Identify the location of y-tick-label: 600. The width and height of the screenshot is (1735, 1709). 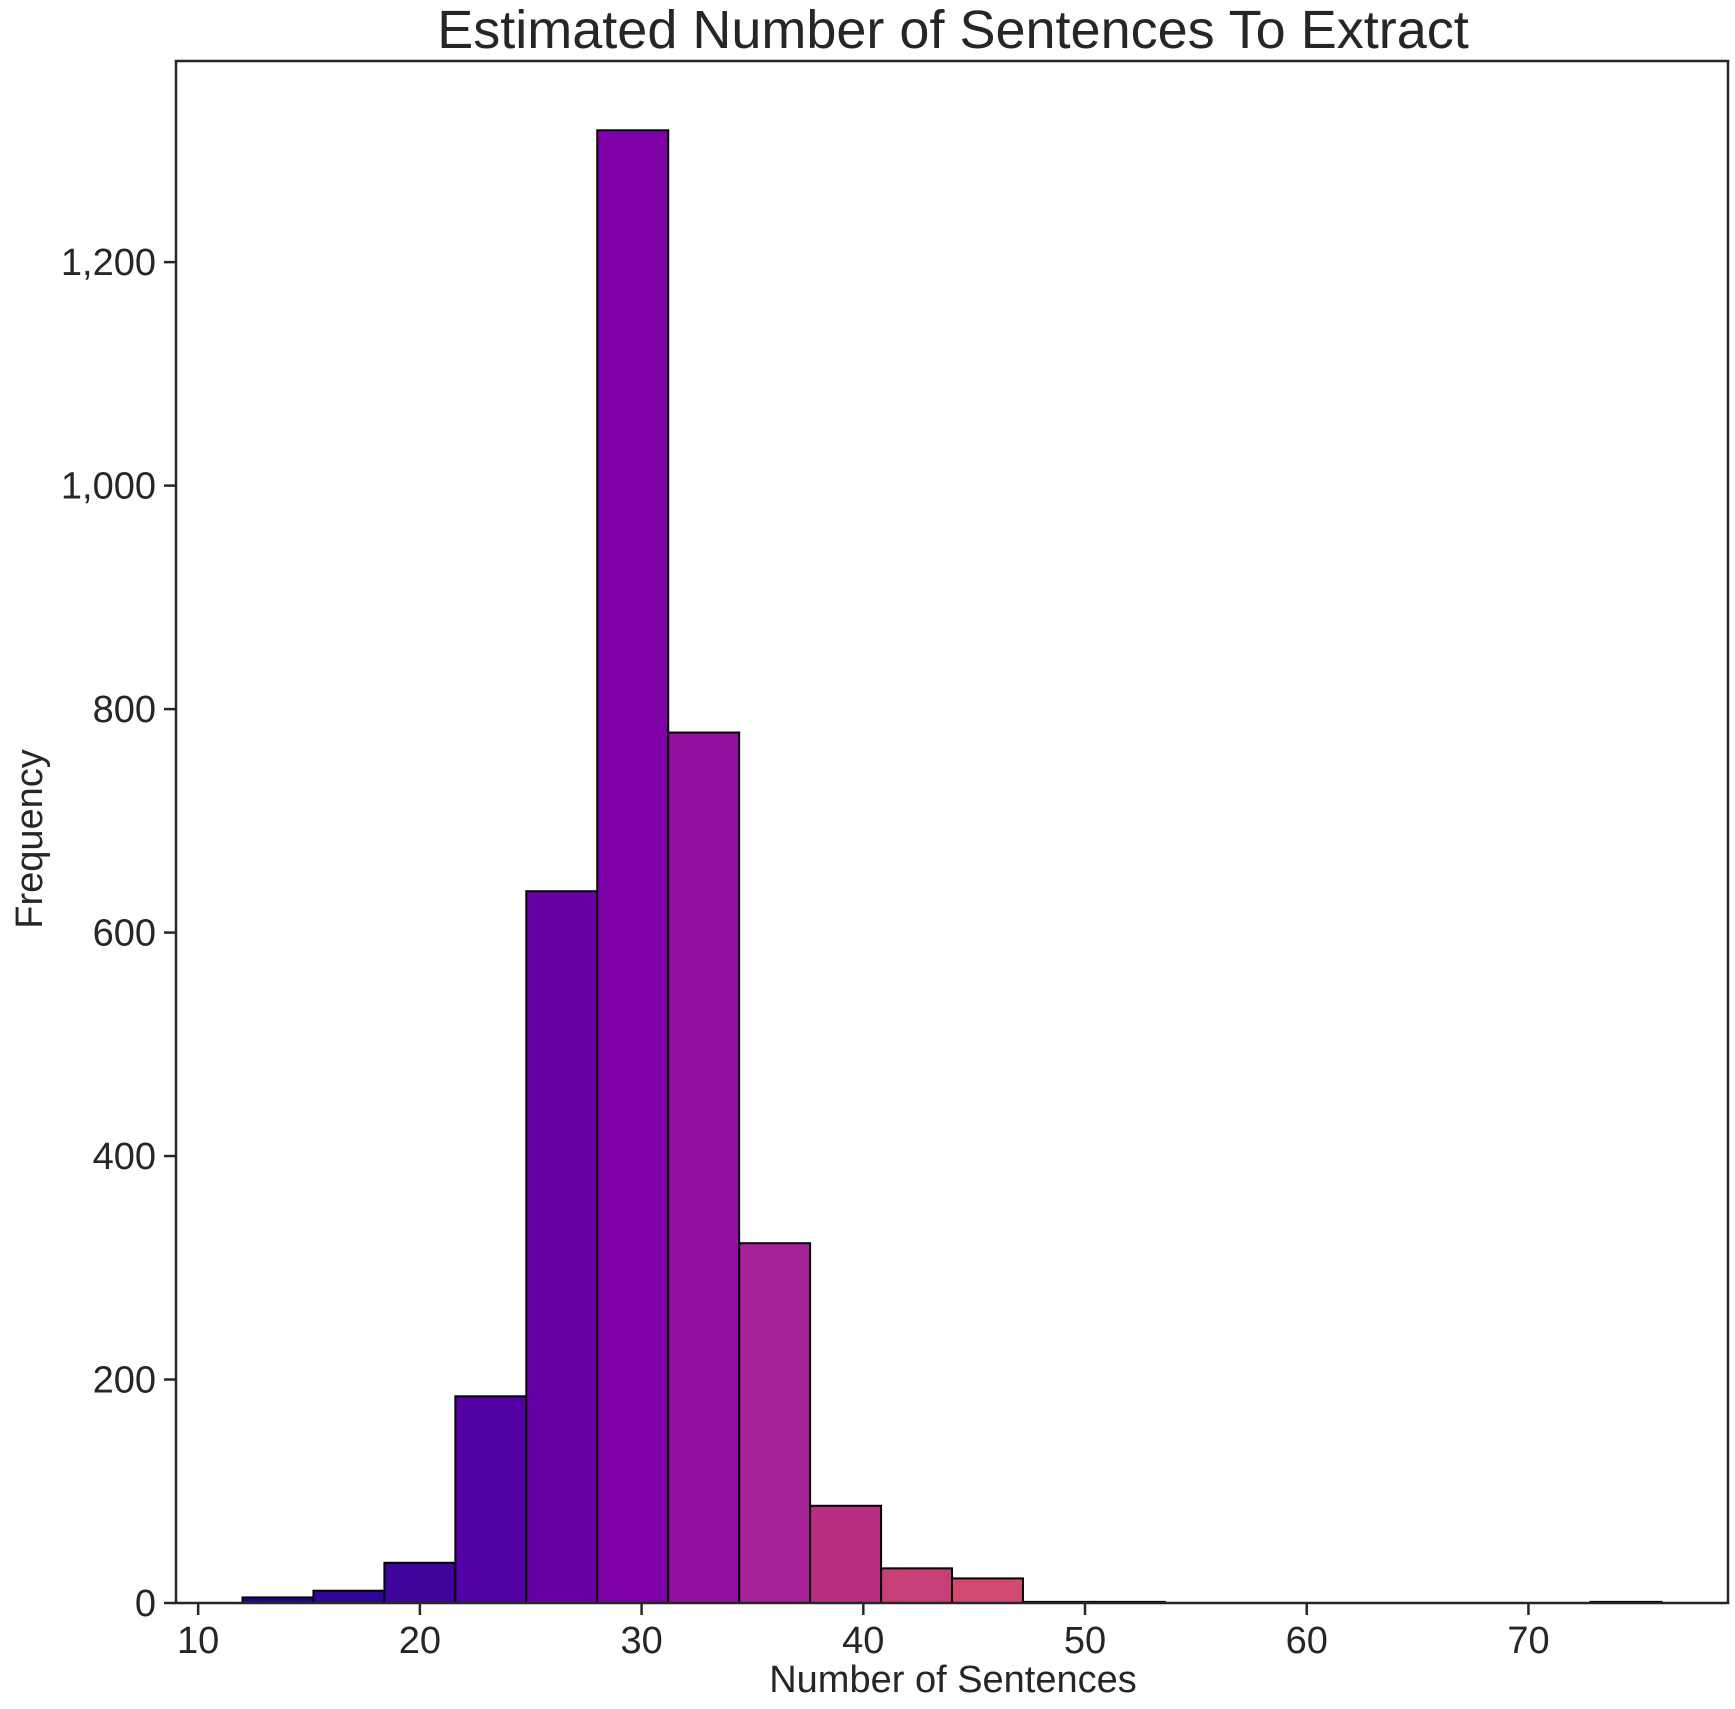
(124, 934).